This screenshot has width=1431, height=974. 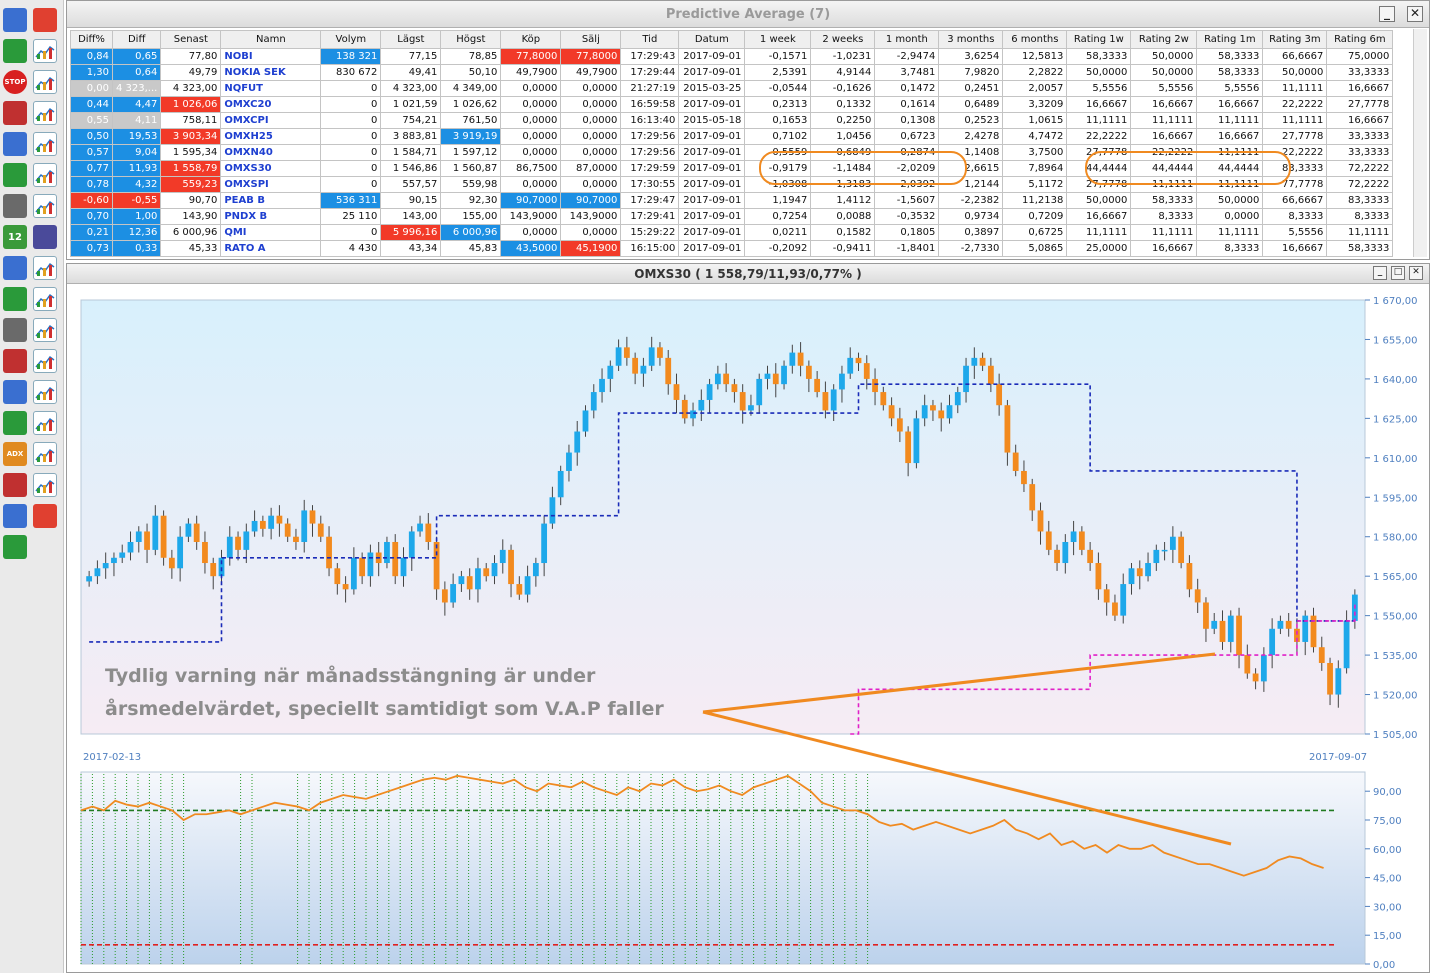 I want to click on table-cell: 536 311, so click(x=351, y=200).